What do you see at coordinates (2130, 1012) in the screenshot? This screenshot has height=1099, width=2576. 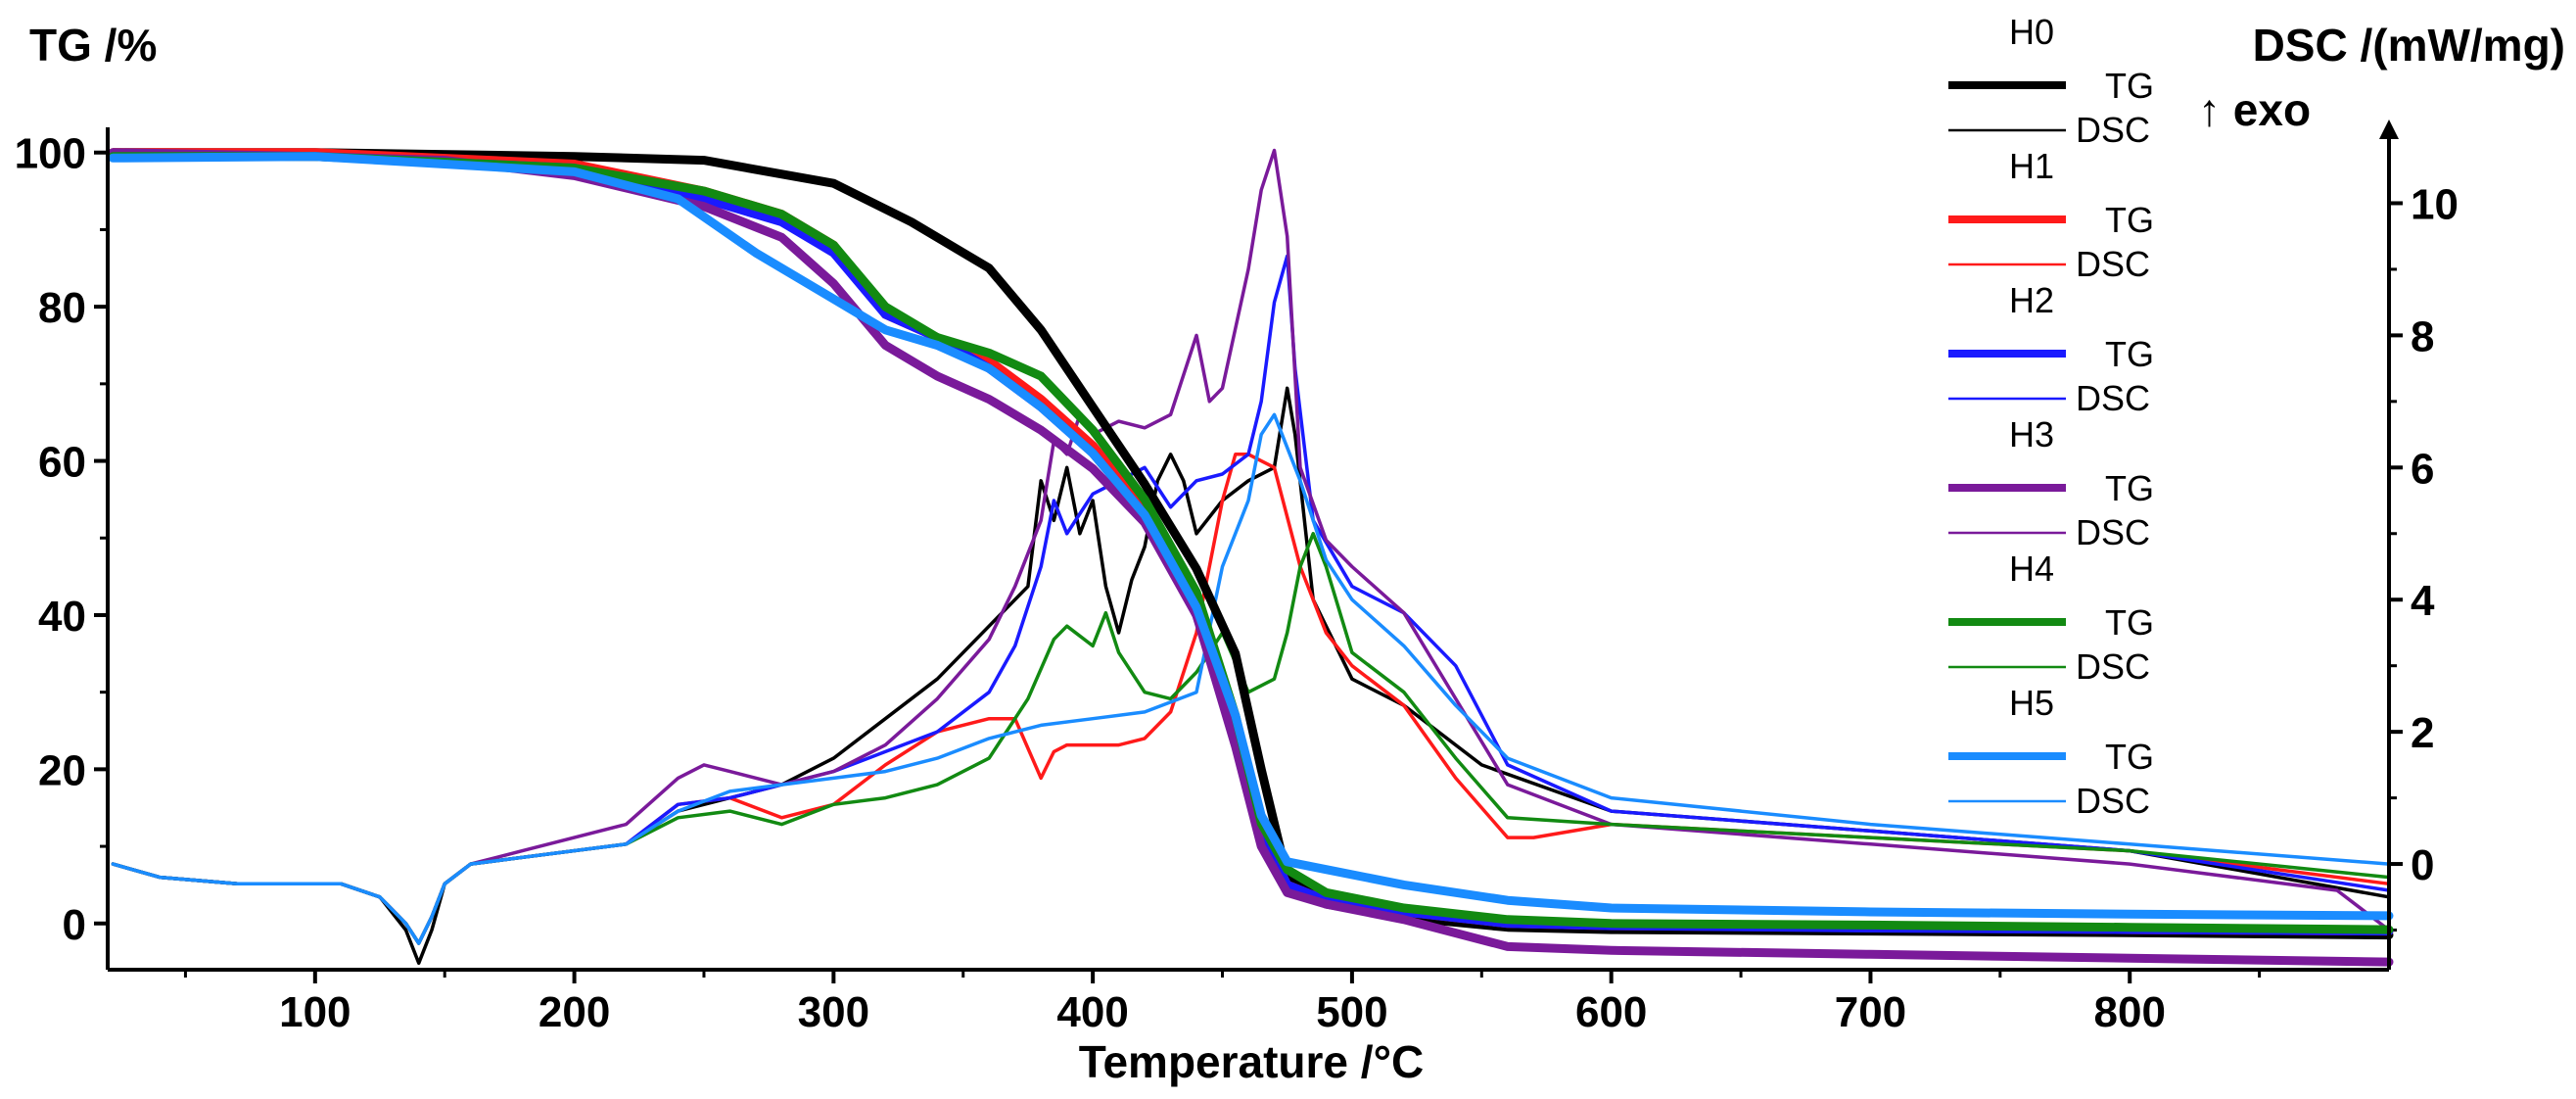 I see `x-tick-label: 800` at bounding box center [2130, 1012].